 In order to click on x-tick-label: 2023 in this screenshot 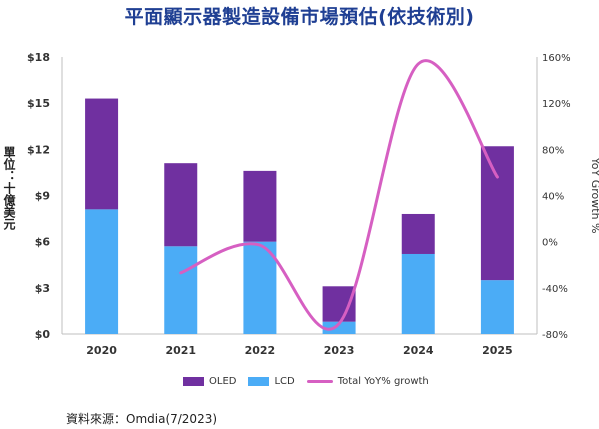, I will do `click(339, 350)`.